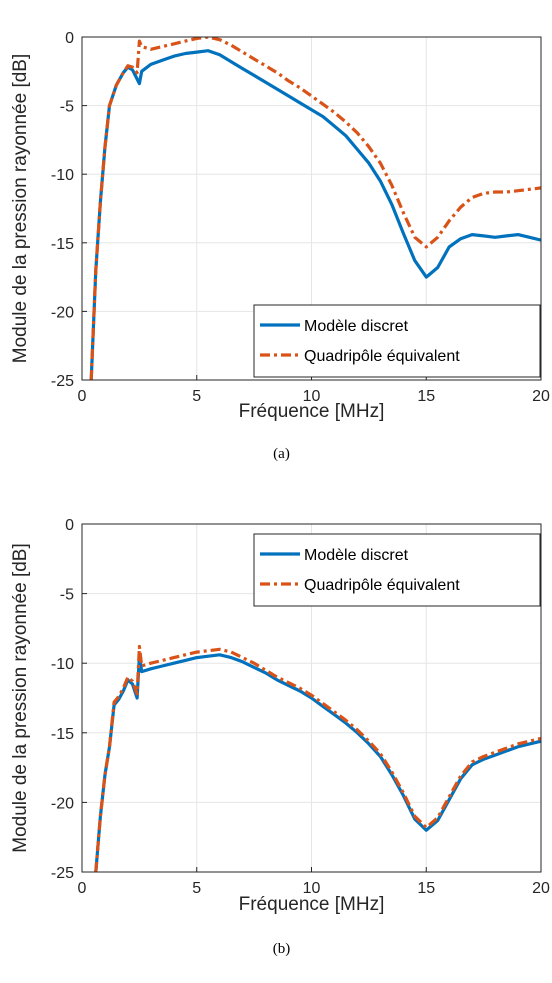  Describe the element at coordinates (281, 454) in the screenshot. I see `figure-caption: (a)` at that location.